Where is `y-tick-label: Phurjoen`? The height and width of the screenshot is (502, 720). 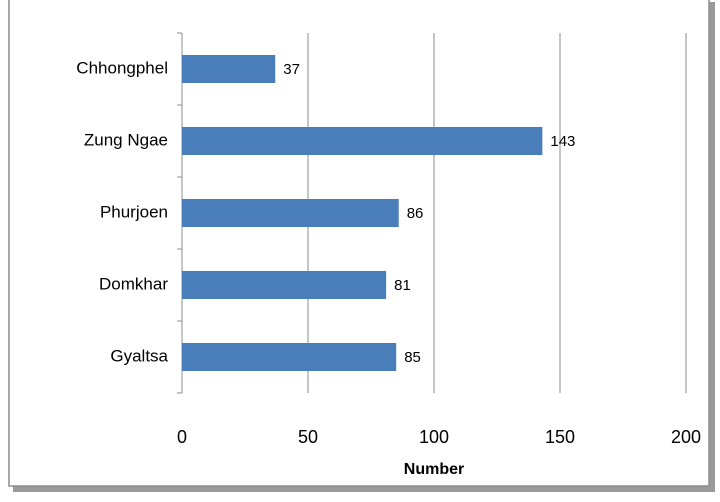 y-tick-label: Phurjoen is located at coordinates (134, 211).